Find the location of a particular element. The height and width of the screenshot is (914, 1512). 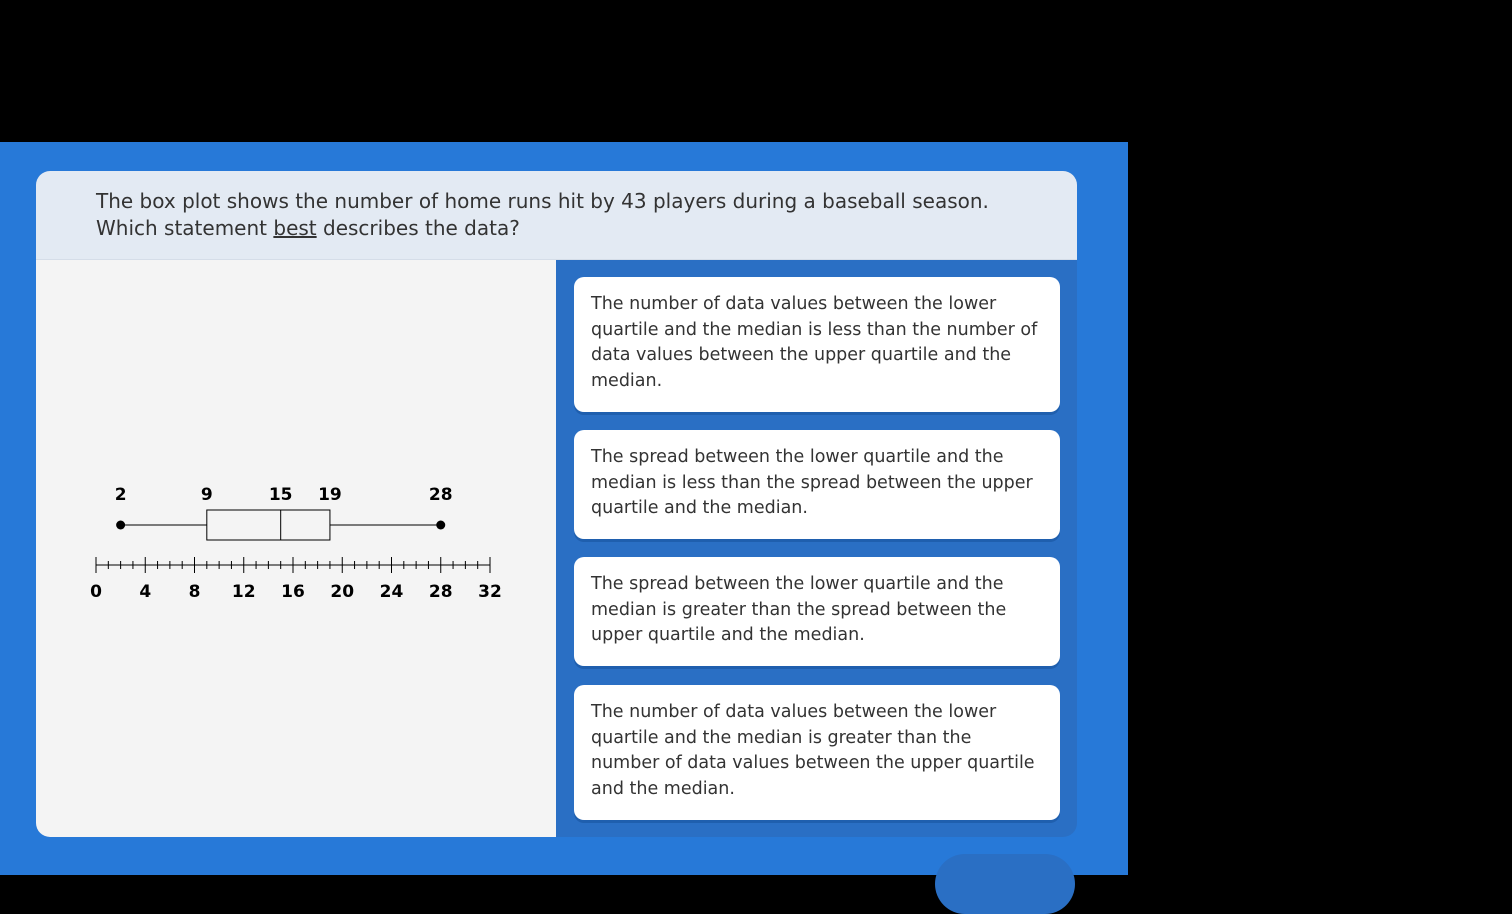

emphasis-word: best is located at coordinates (295, 228).